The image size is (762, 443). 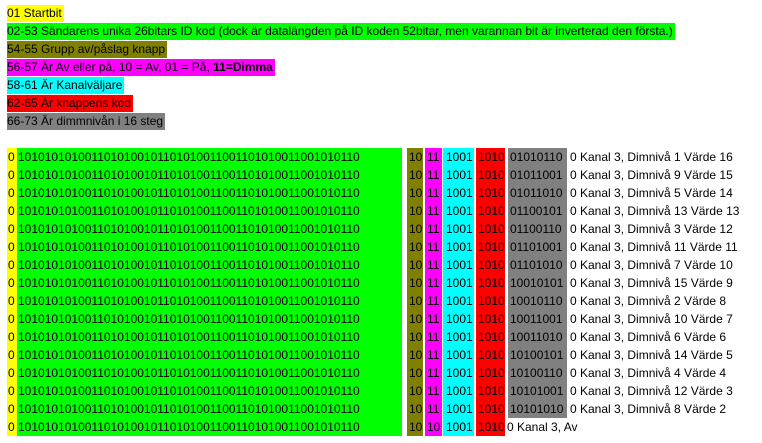 I want to click on dim-bits: 10101010, so click(x=537, y=409).